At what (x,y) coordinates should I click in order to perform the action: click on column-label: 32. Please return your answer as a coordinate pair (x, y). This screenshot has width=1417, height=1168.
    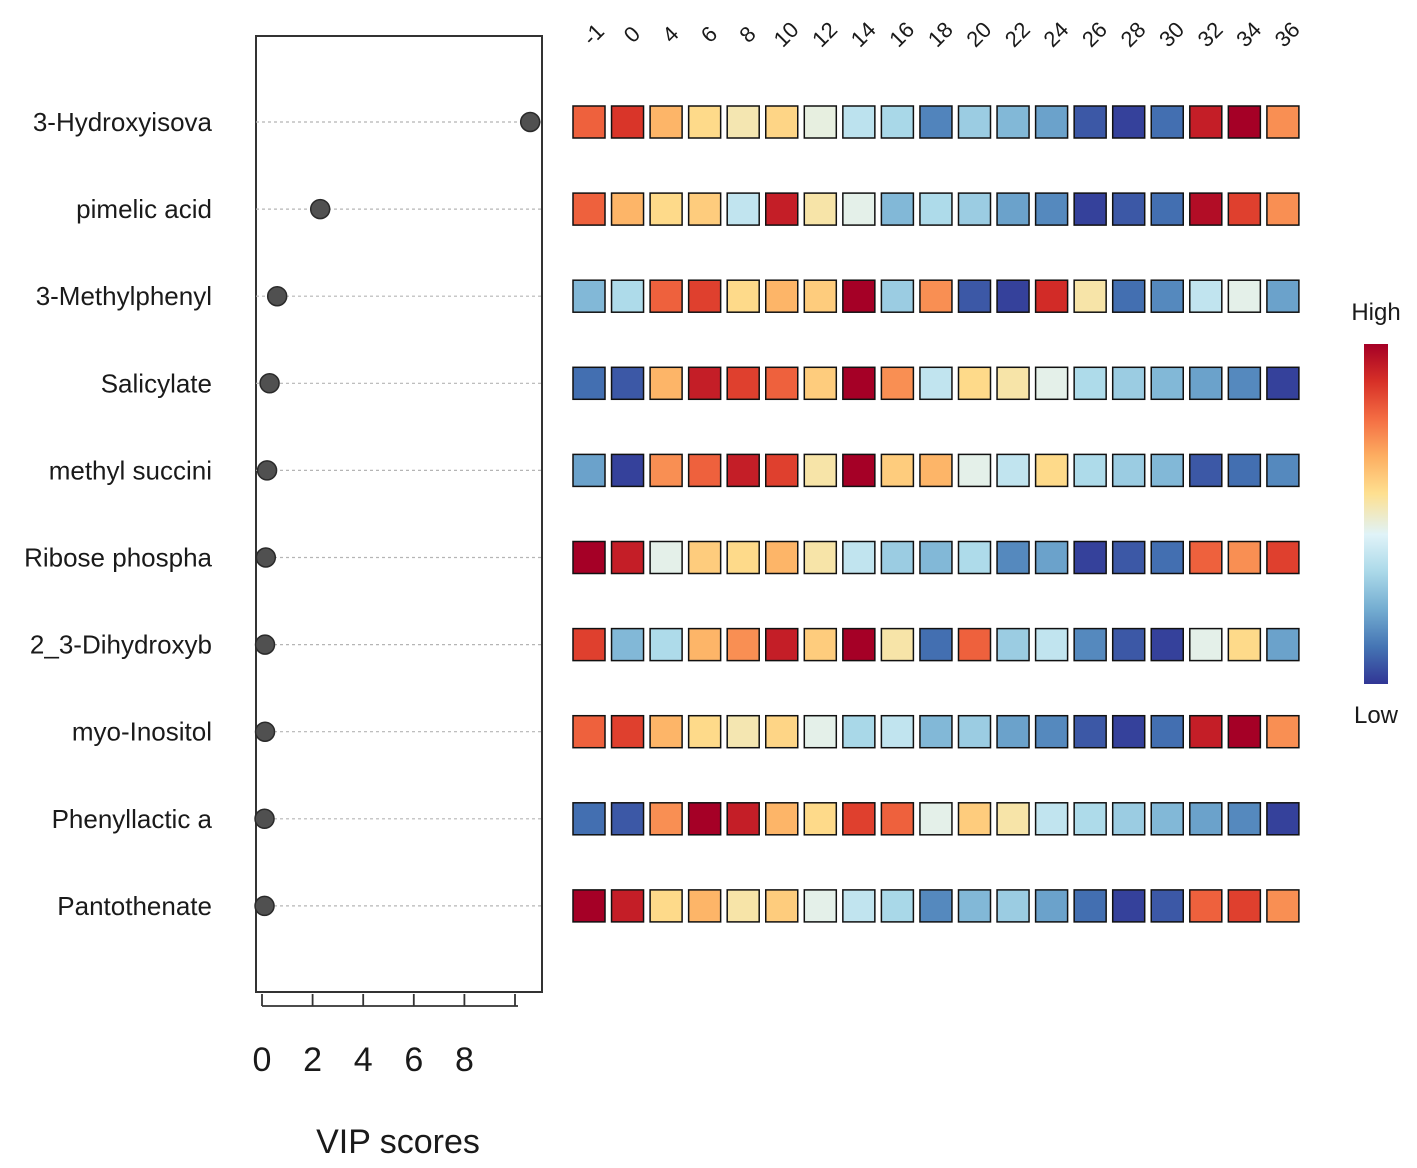
    Looking at the image, I should click on (1210, 34).